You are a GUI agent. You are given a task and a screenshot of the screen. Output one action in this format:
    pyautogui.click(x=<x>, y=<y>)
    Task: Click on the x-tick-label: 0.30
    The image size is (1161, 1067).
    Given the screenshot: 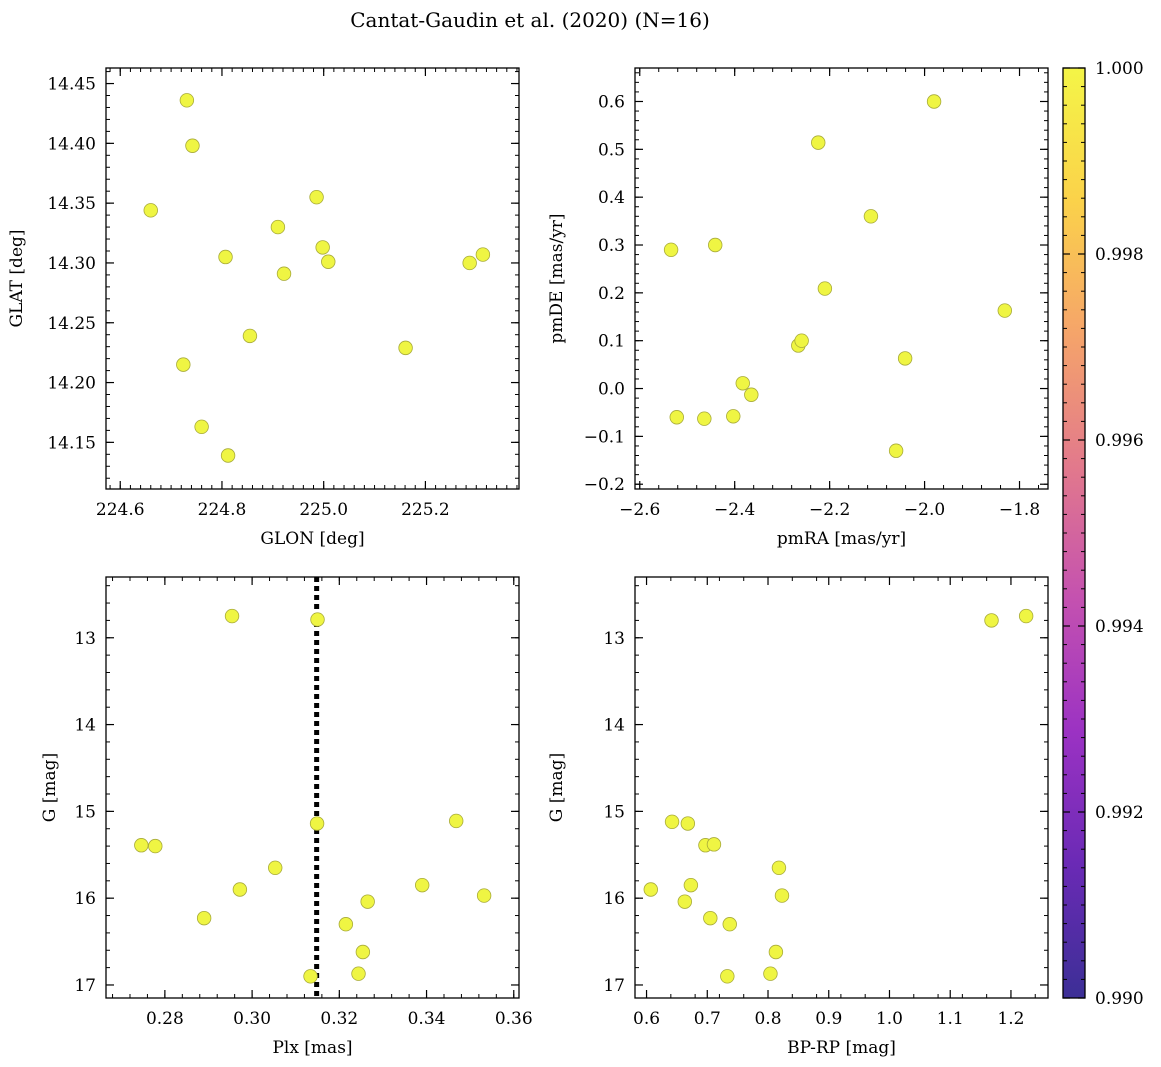 What is the action you would take?
    pyautogui.click(x=252, y=1019)
    